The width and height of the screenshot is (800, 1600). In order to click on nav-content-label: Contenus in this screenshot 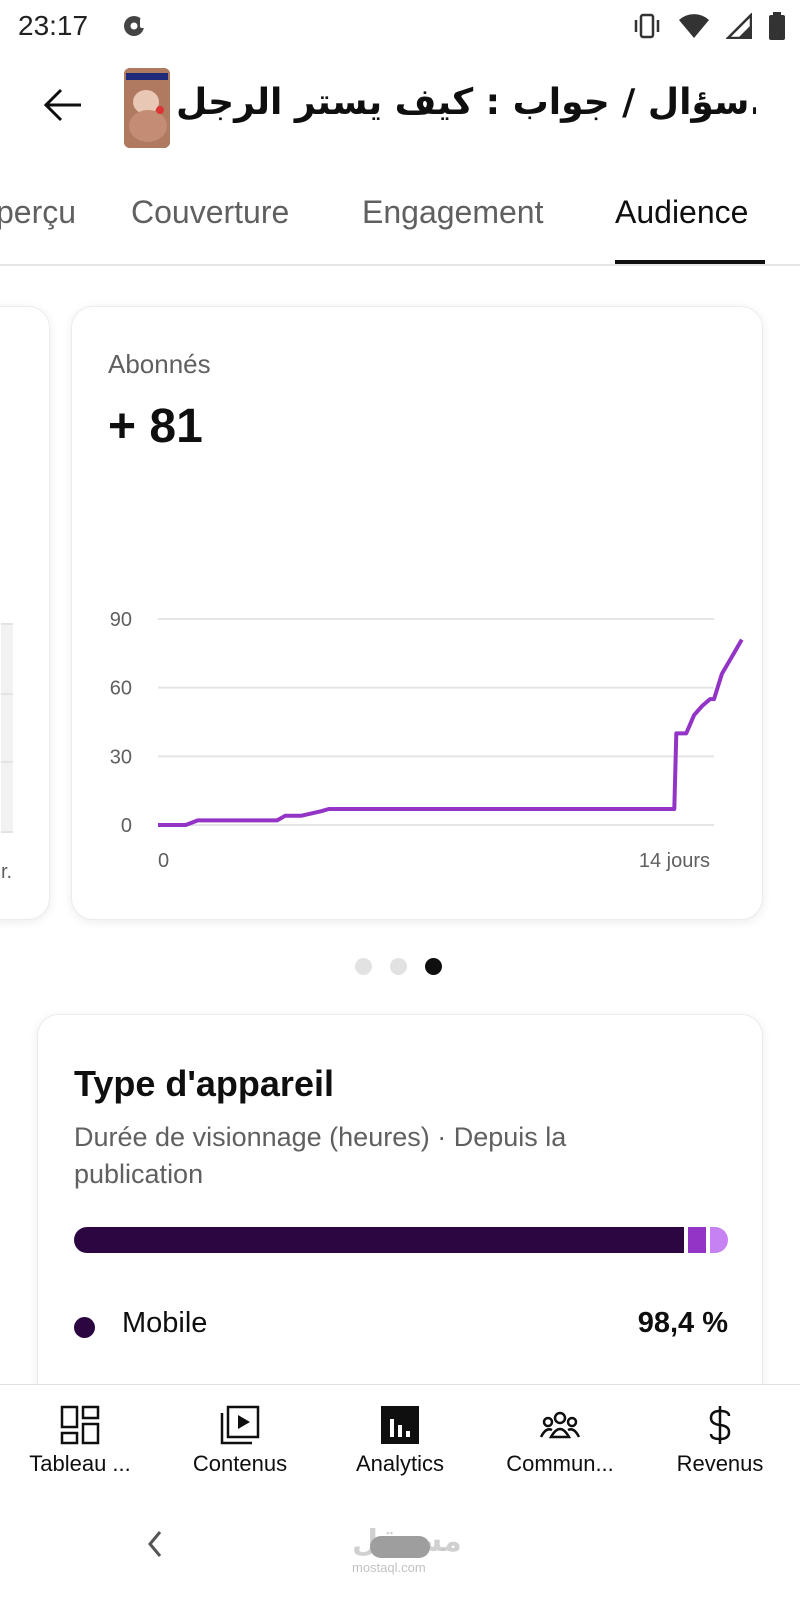, I will do `click(240, 1463)`.